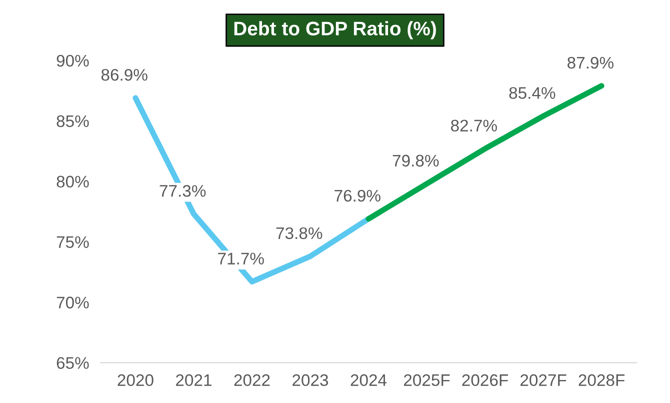  I want to click on x-tick-label: 2023, so click(310, 380).